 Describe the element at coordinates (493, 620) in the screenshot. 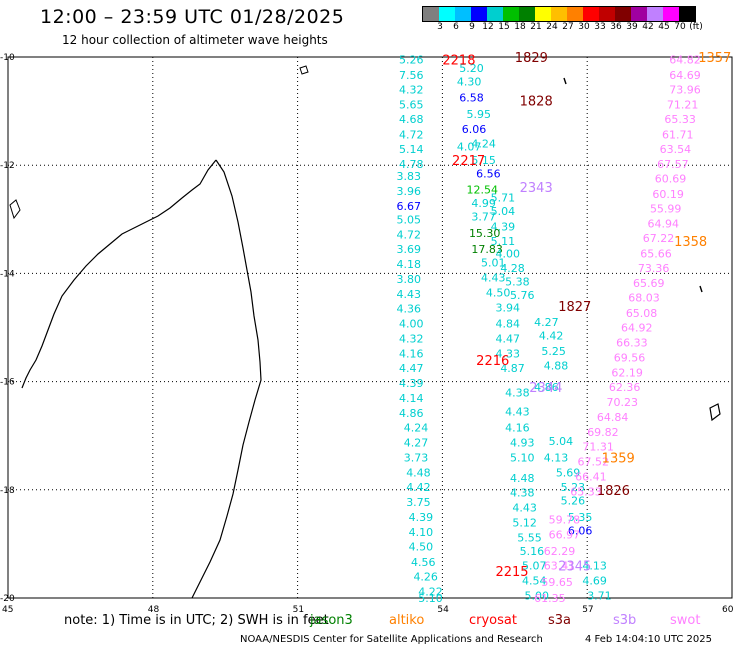

I see `satellite-legend-cryosat: cryosat` at that location.